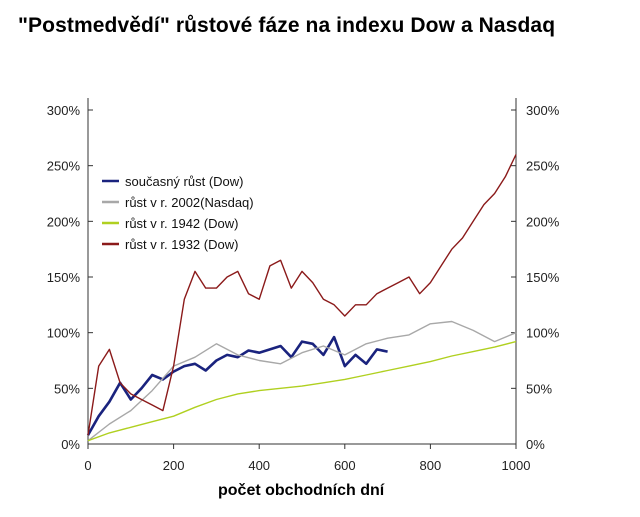 The image size is (640, 517). Describe the element at coordinates (535, 444) in the screenshot. I see `y-tick-label-right: 0%` at that location.